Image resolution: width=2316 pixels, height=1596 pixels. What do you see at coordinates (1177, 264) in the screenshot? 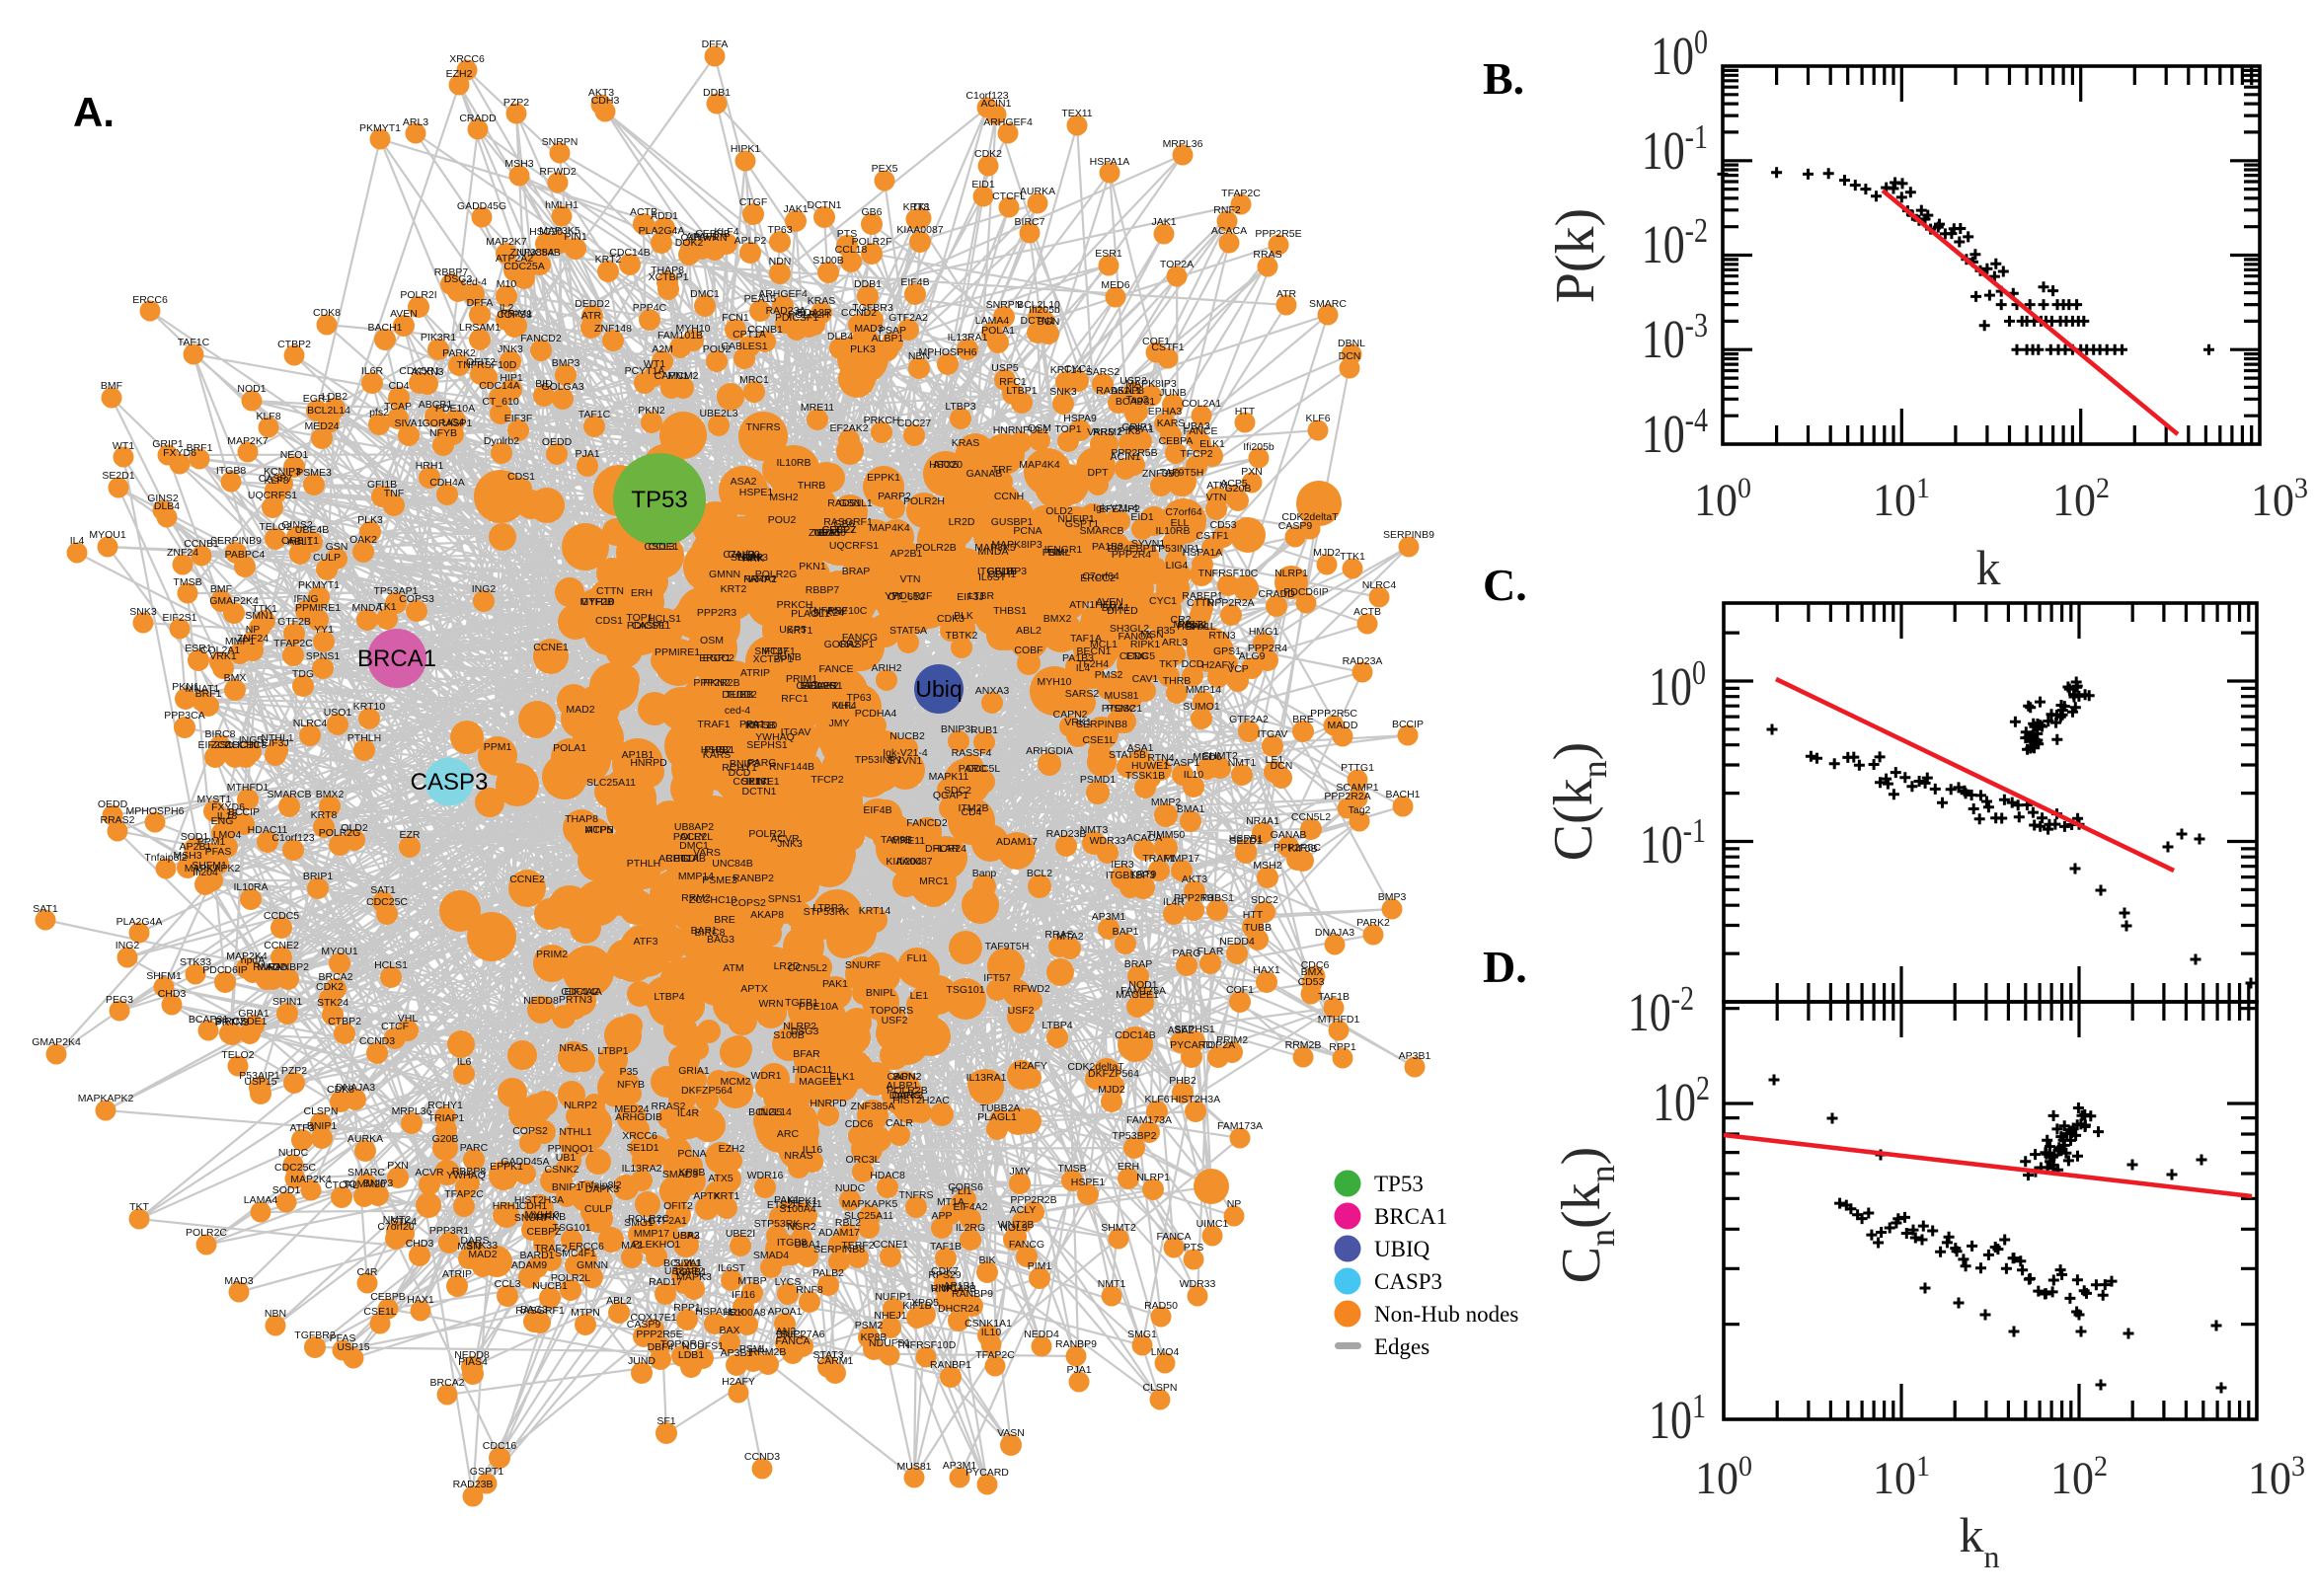
I see `svg-text: TOP2A` at bounding box center [1177, 264].